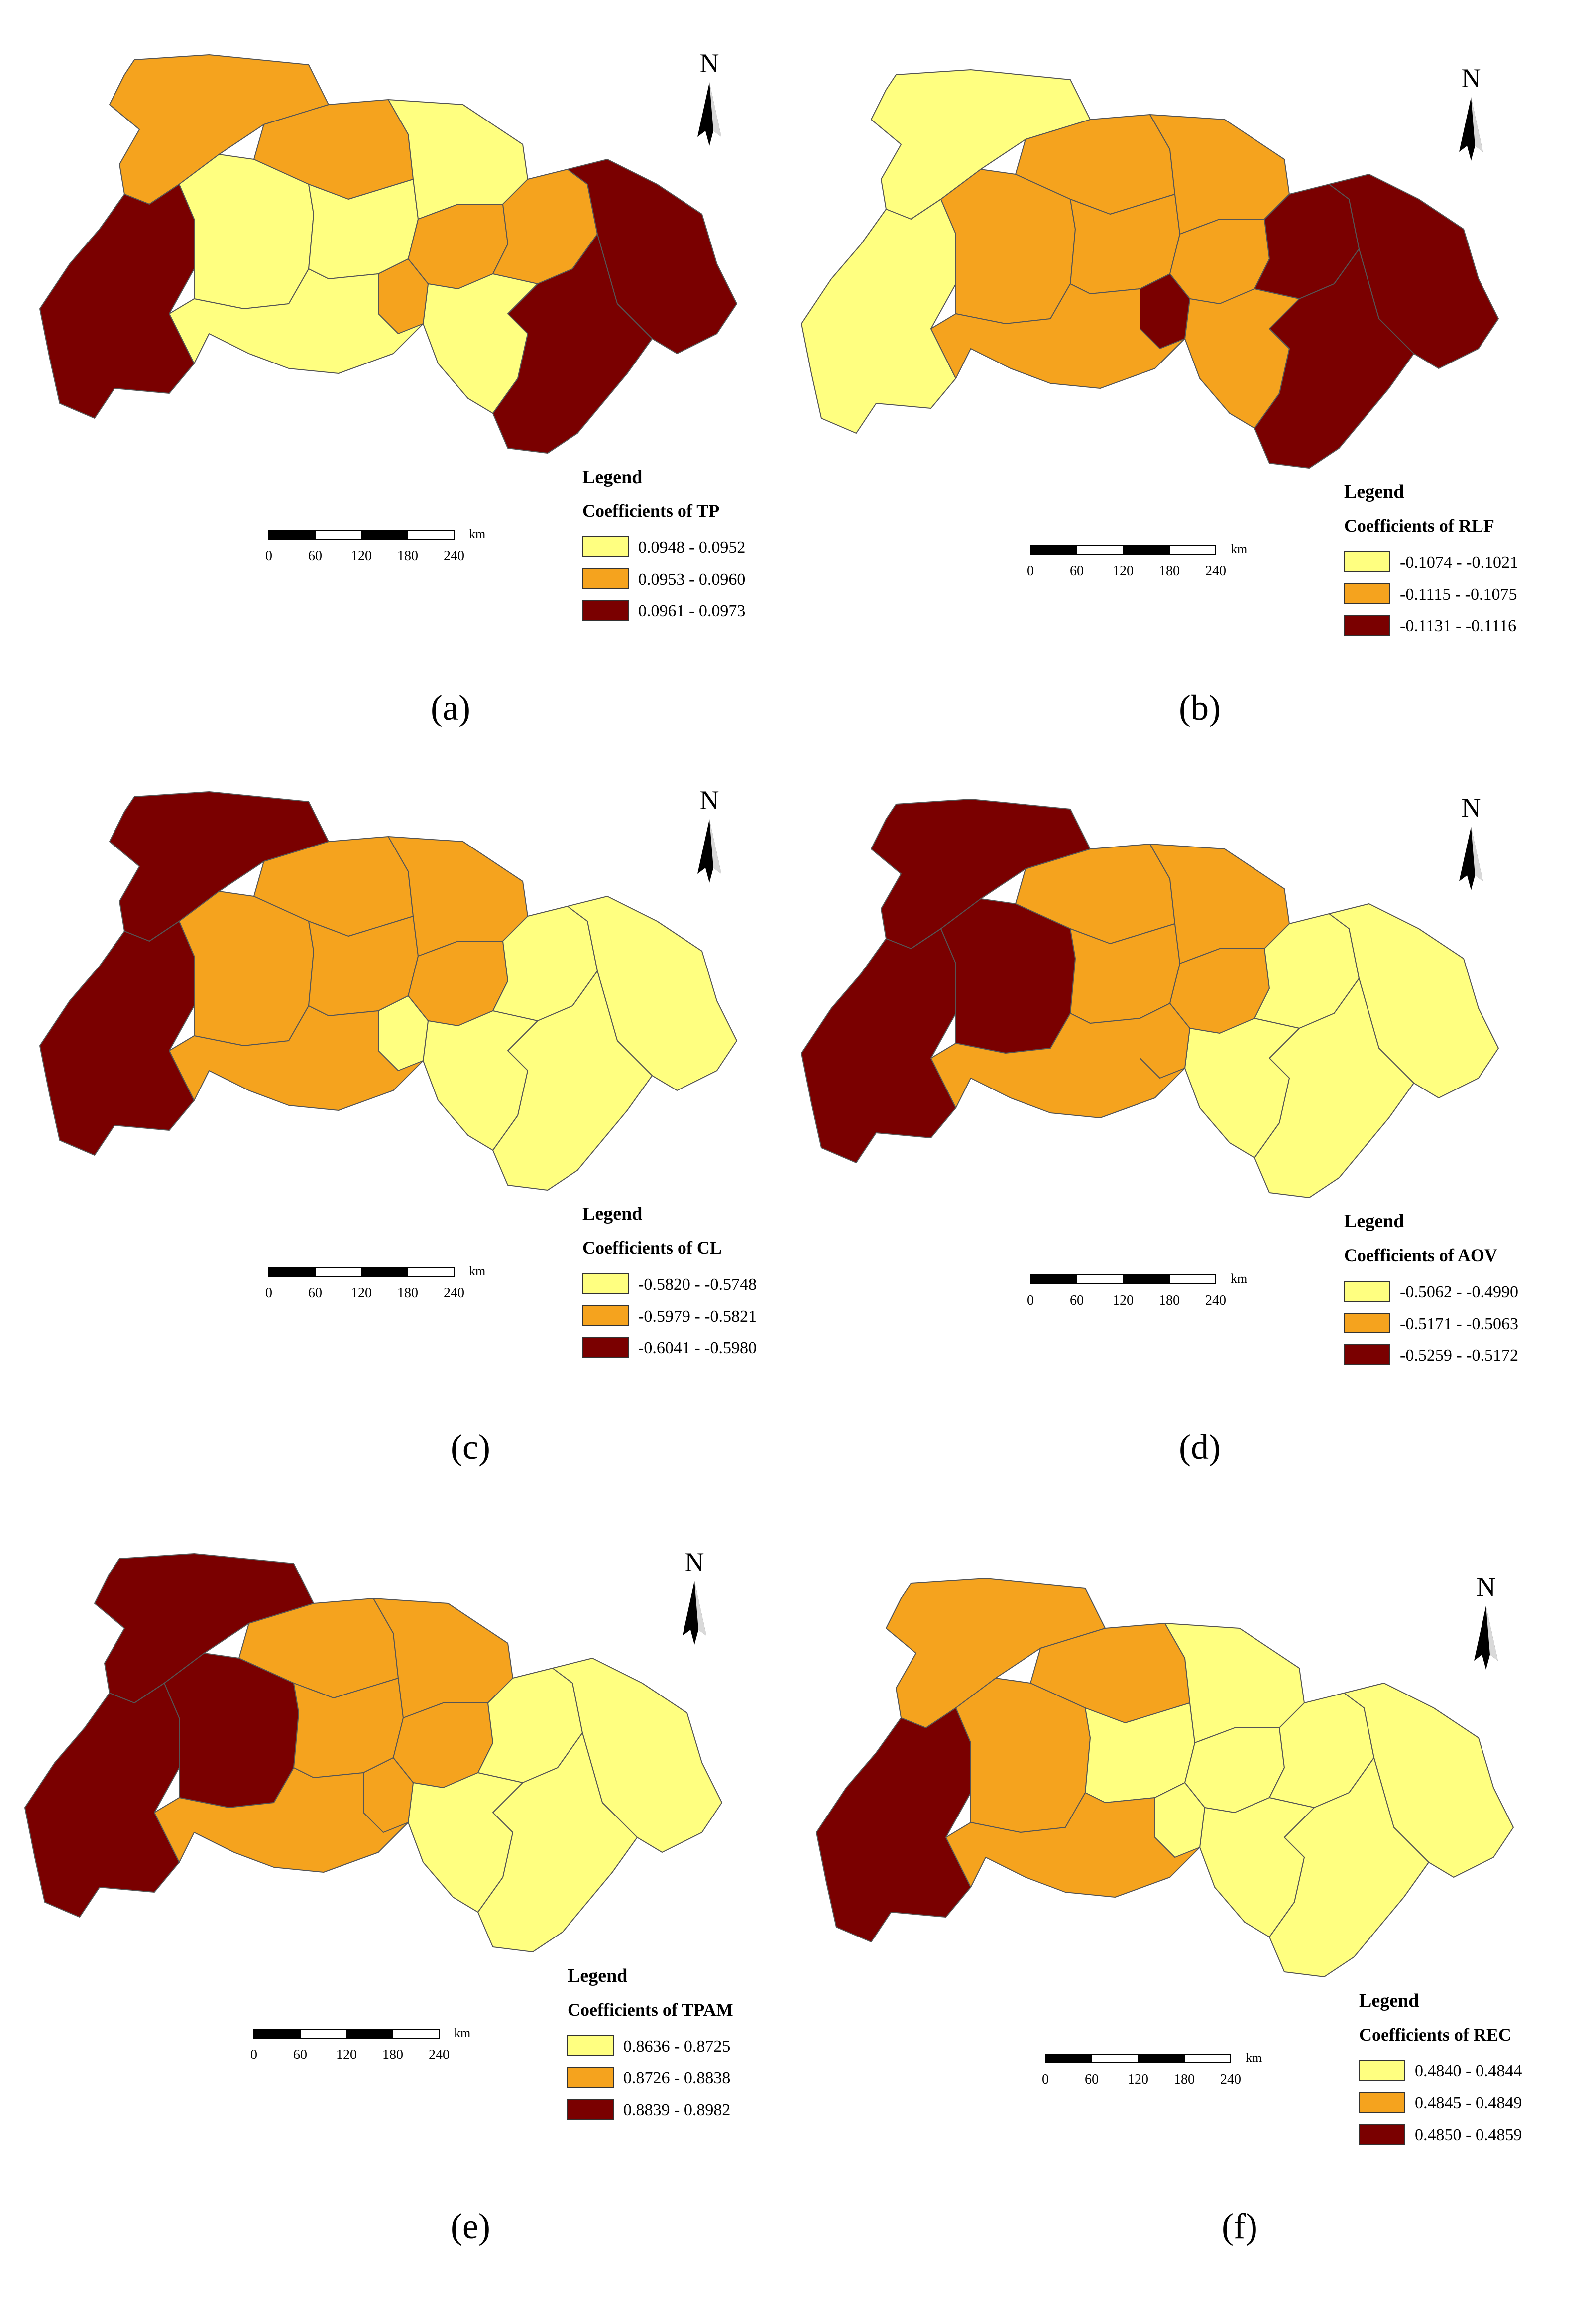  Describe the element at coordinates (650, 2010) in the screenshot. I see `legend-title: Coefficients of TPAM` at that location.